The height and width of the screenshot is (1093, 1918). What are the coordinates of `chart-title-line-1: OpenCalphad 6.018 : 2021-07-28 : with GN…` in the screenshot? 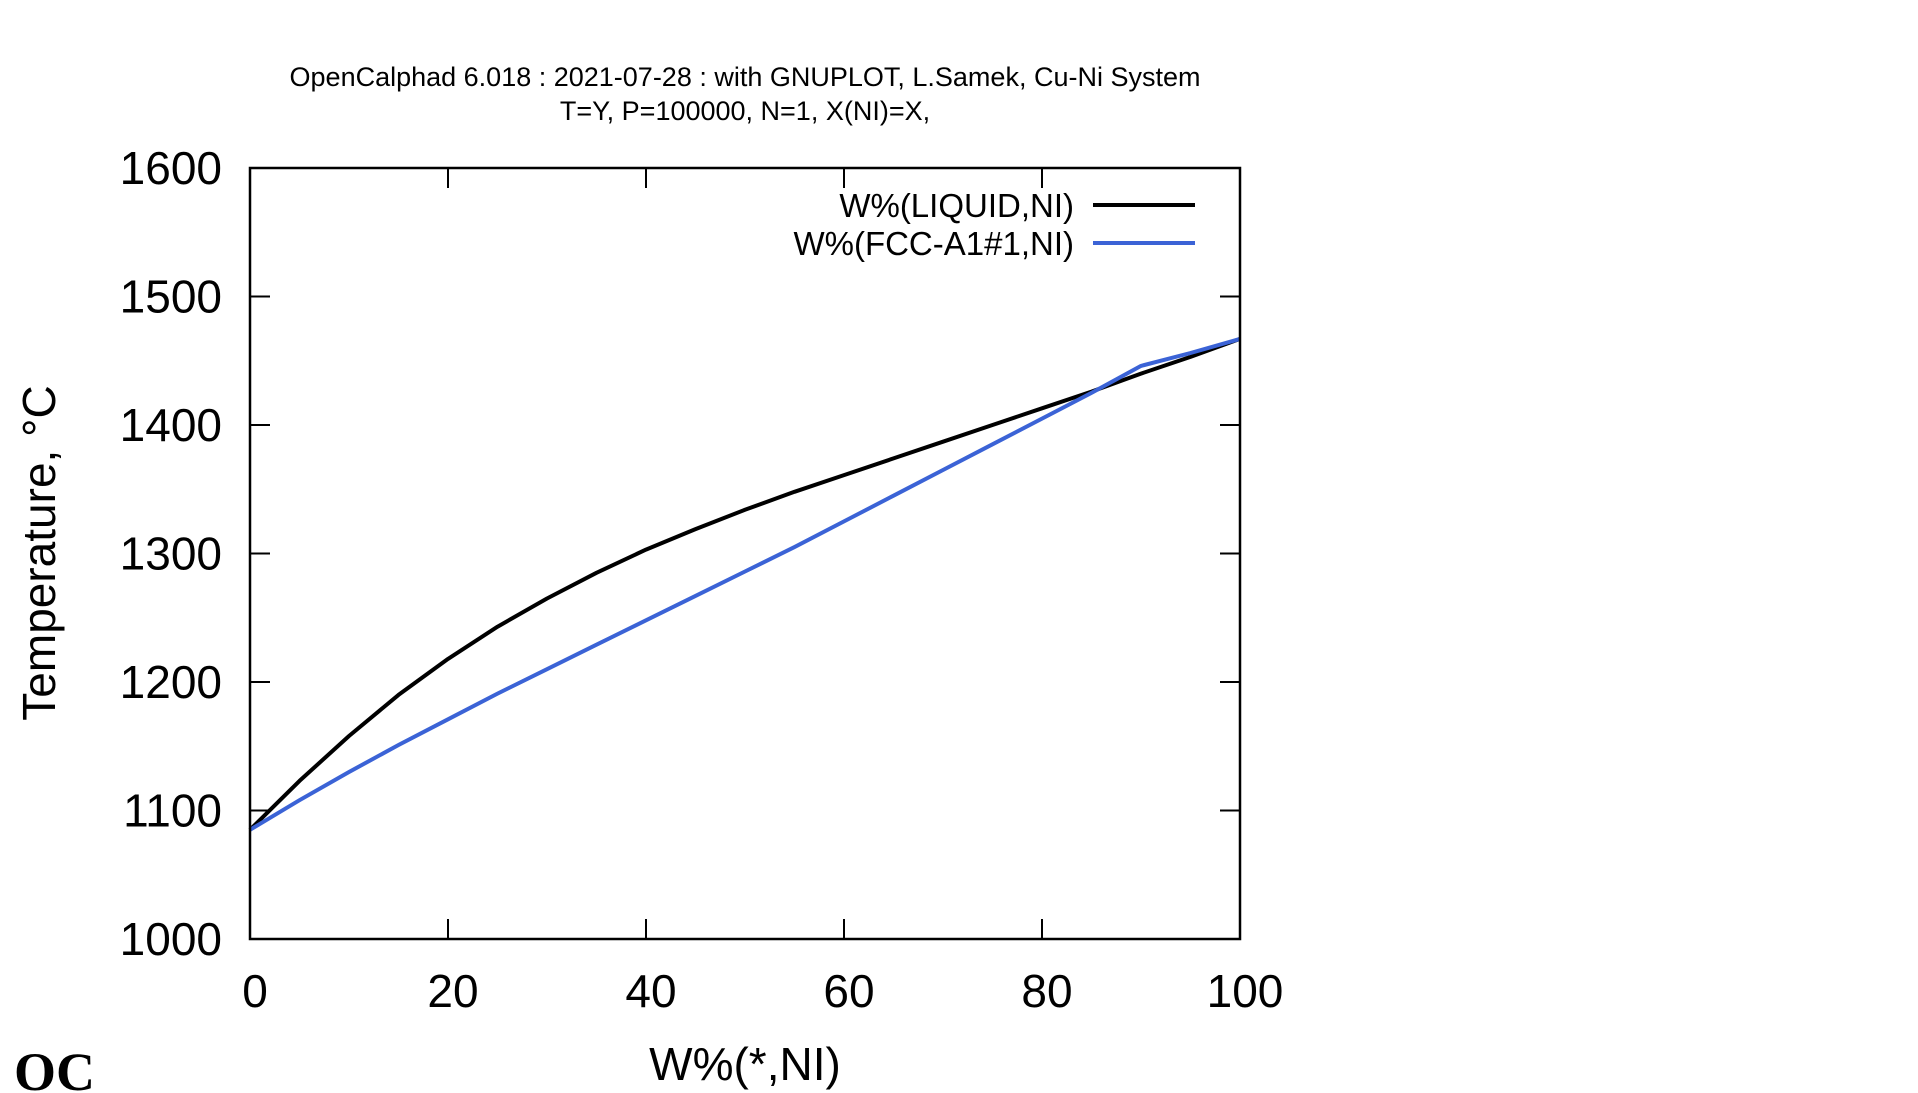 It's located at (745, 77).